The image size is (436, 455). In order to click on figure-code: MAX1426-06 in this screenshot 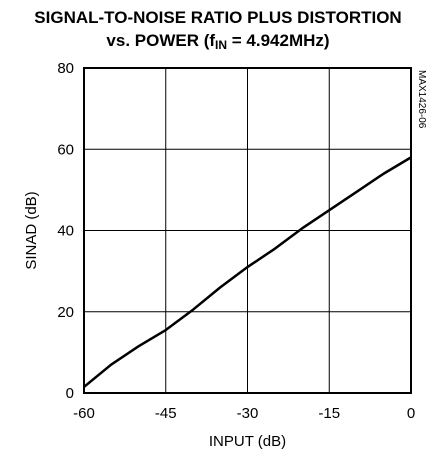, I will do `click(421, 99)`.